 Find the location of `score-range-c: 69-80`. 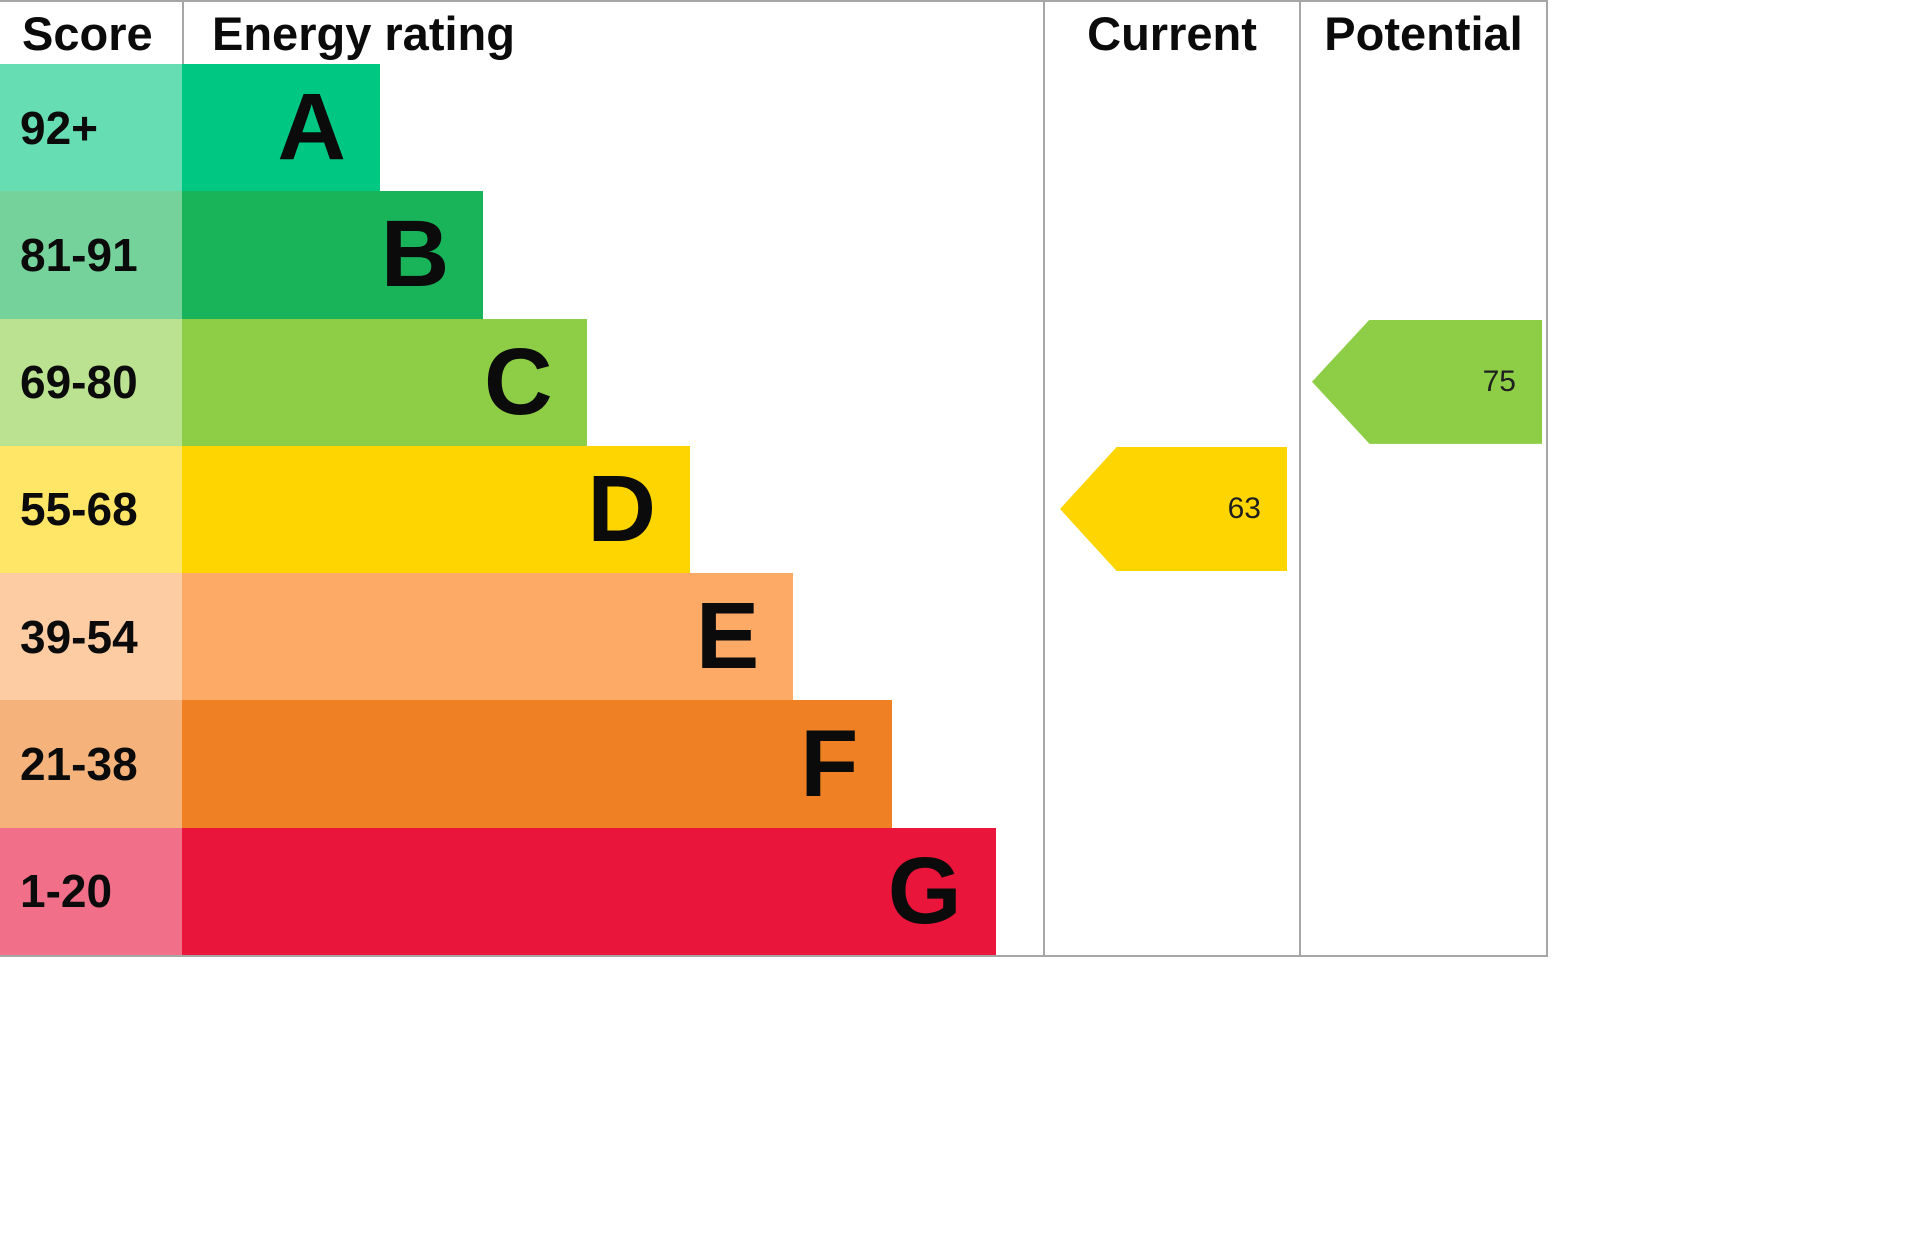

score-range-c: 69-80 is located at coordinates (91, 382).